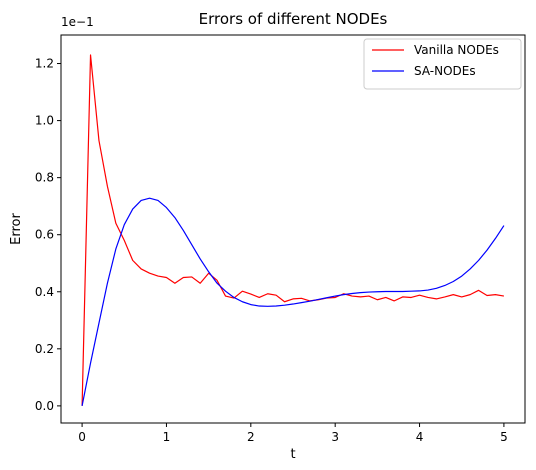  Describe the element at coordinates (167, 437) in the screenshot. I see `x-tick-label: 1` at that location.